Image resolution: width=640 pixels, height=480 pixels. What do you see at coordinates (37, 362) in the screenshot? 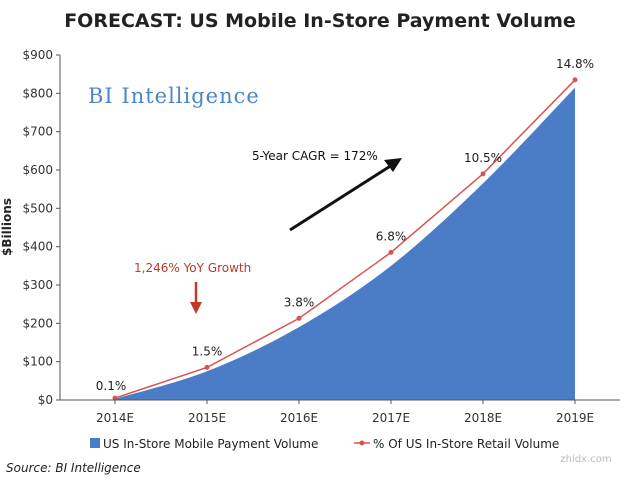
I see `y-tick-label: $100` at bounding box center [37, 362].